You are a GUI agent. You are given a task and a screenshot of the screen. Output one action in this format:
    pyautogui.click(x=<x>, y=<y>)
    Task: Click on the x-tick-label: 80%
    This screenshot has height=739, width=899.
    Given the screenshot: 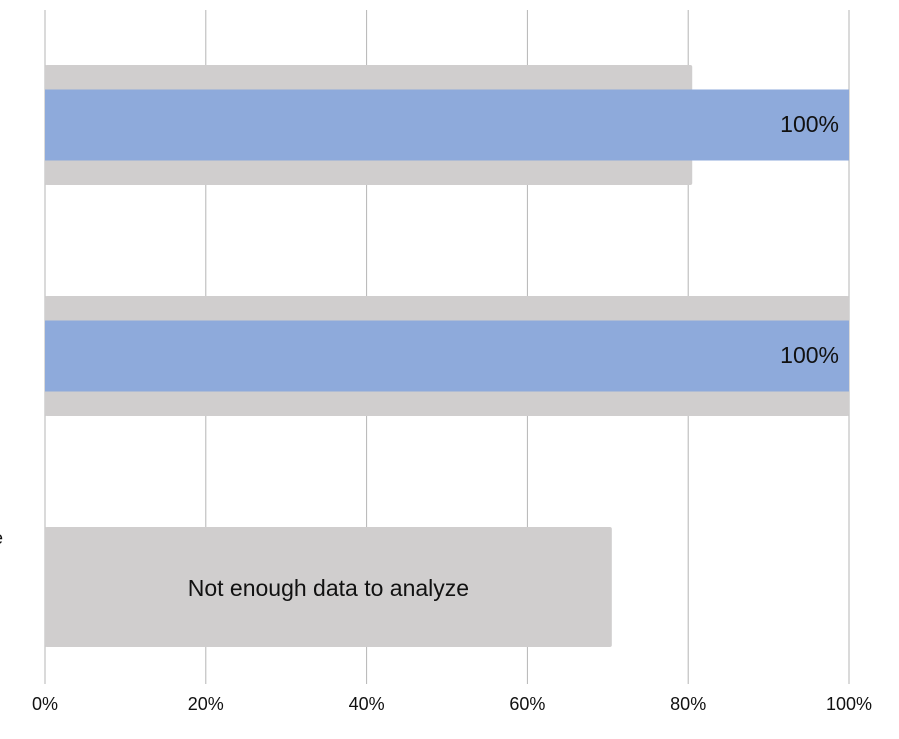 What is the action you would take?
    pyautogui.click(x=688, y=704)
    